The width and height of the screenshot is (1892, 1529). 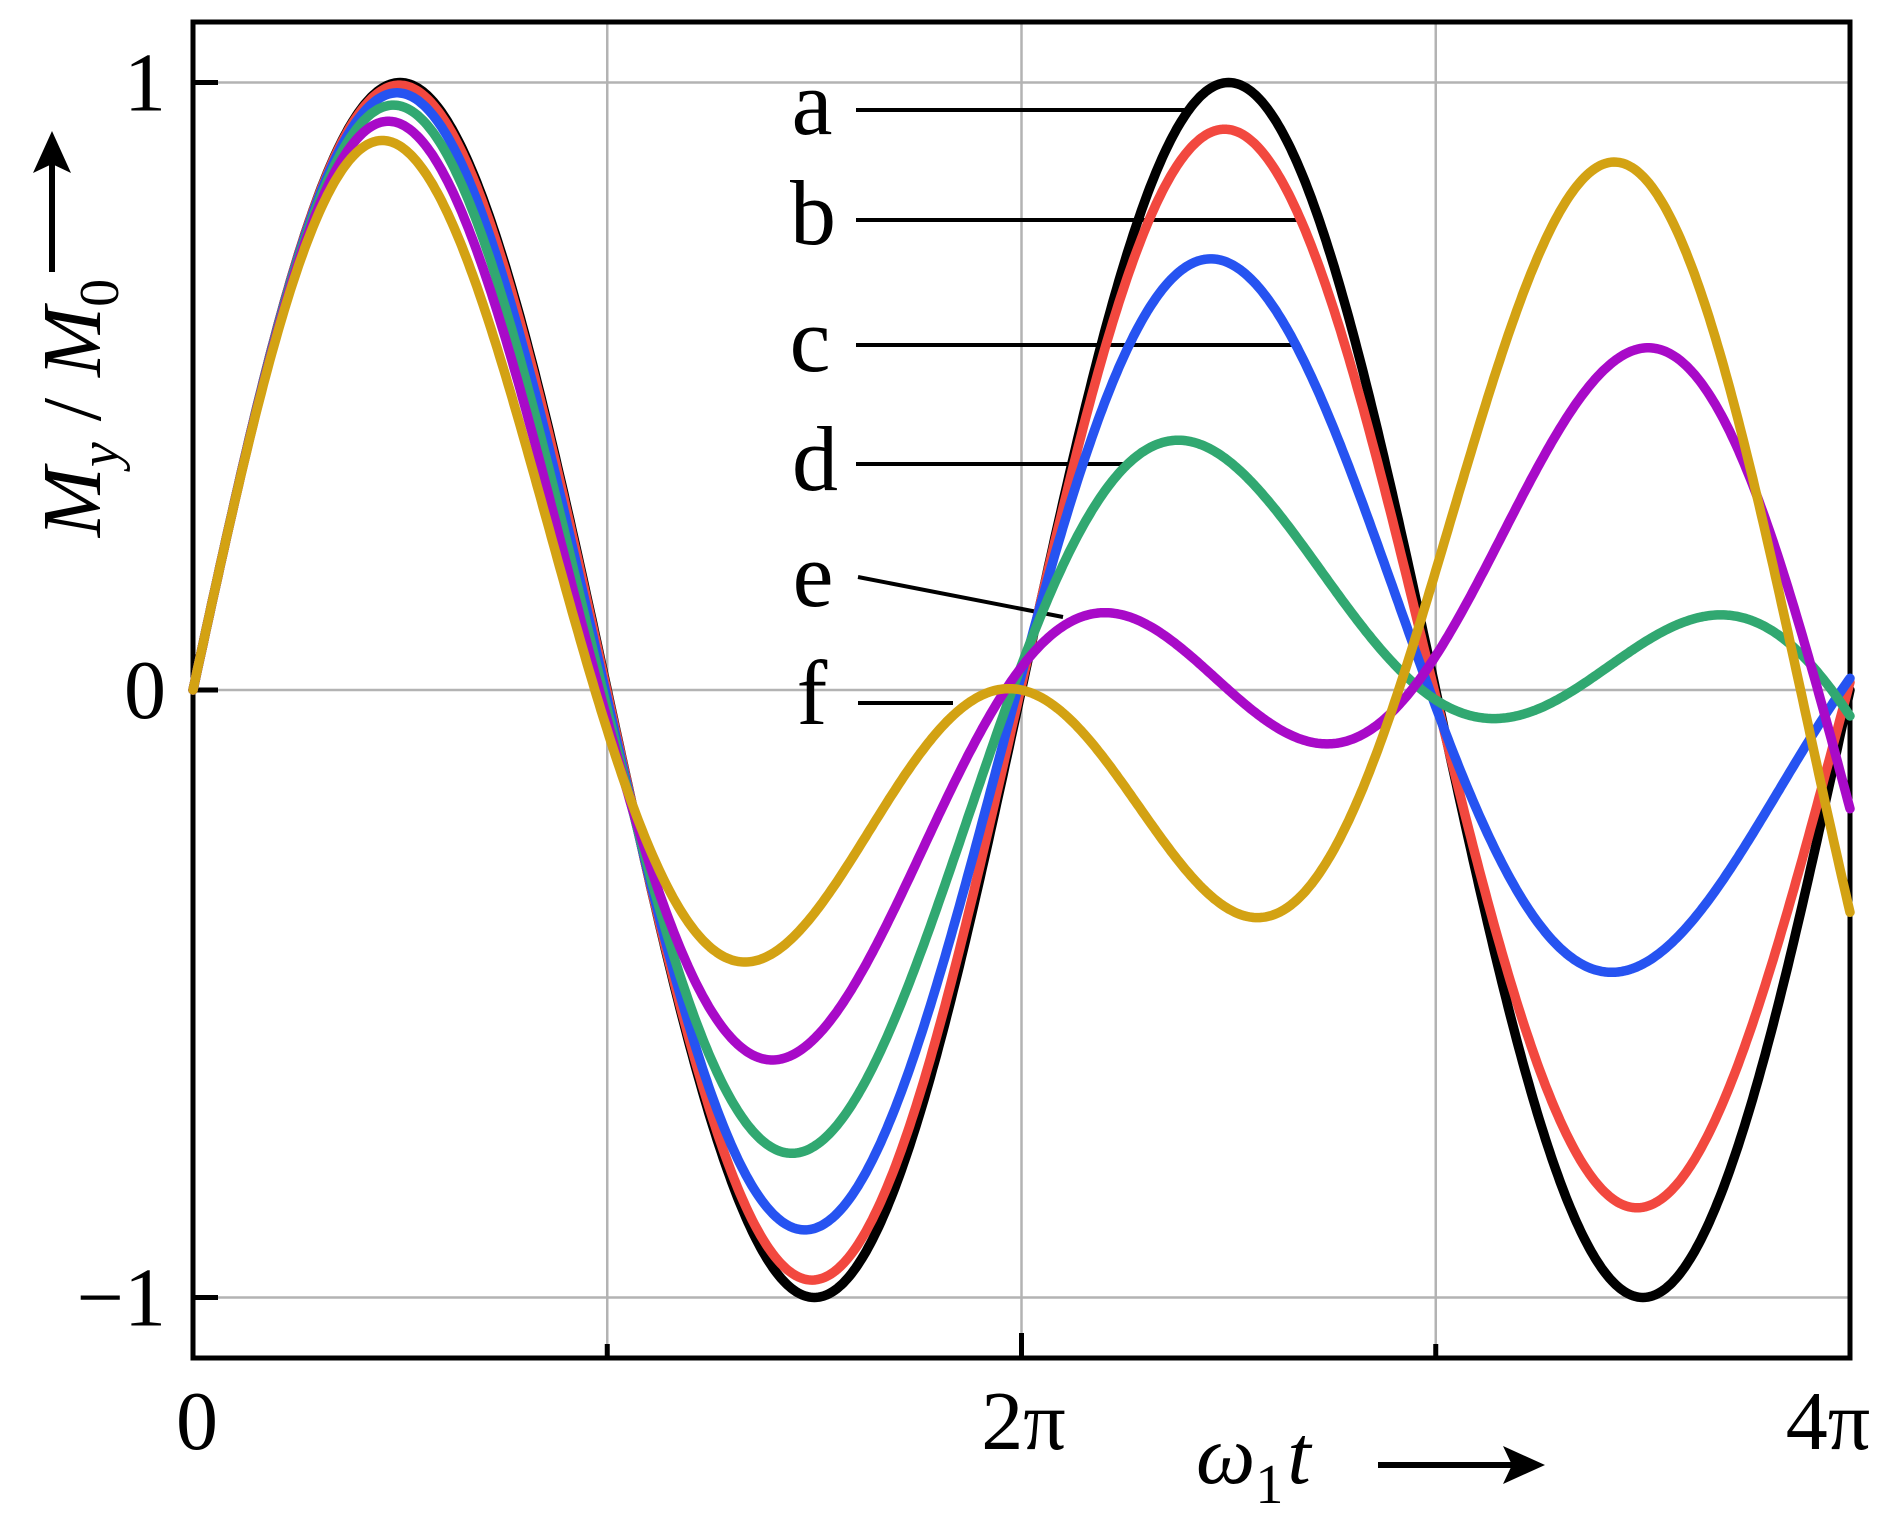 What do you see at coordinates (52, 152) in the screenshot?
I see `y-axis-arrowhead-icon` at bounding box center [52, 152].